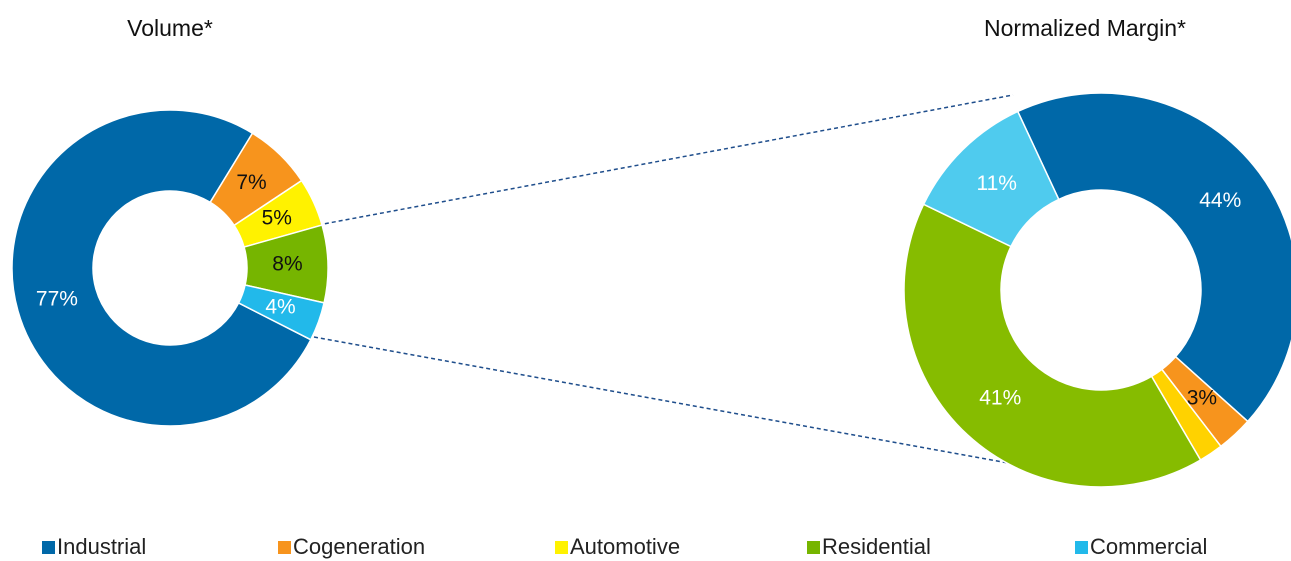  Describe the element at coordinates (57, 298) in the screenshot. I see `data-label: 77%` at that location.